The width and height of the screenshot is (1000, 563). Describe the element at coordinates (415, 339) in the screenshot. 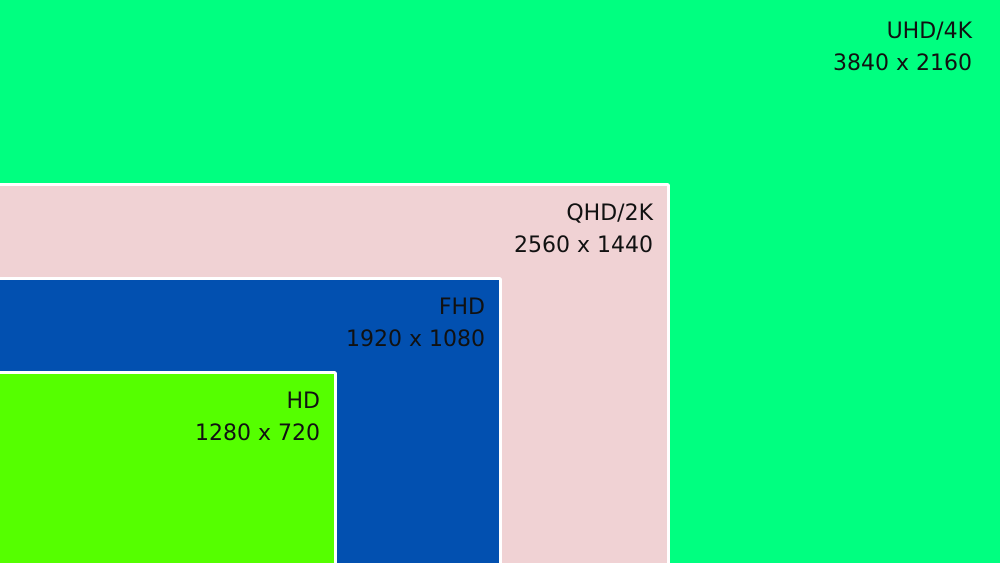

I see `fhd-dimensions: 1920 x 1080` at that location.